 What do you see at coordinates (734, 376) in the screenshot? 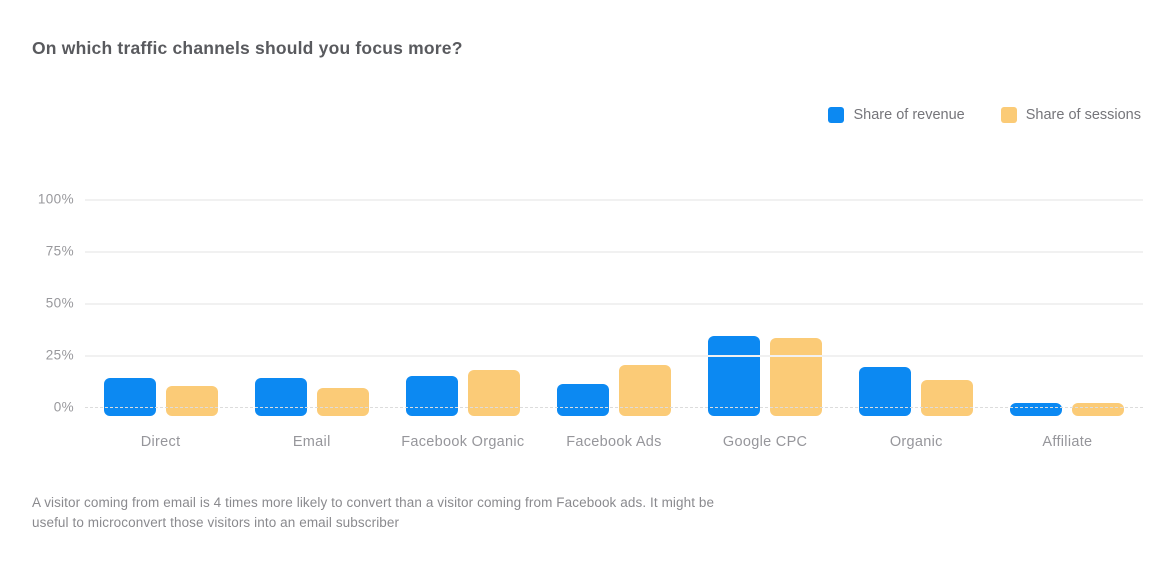
I see `revenue-bar-google-cpc` at bounding box center [734, 376].